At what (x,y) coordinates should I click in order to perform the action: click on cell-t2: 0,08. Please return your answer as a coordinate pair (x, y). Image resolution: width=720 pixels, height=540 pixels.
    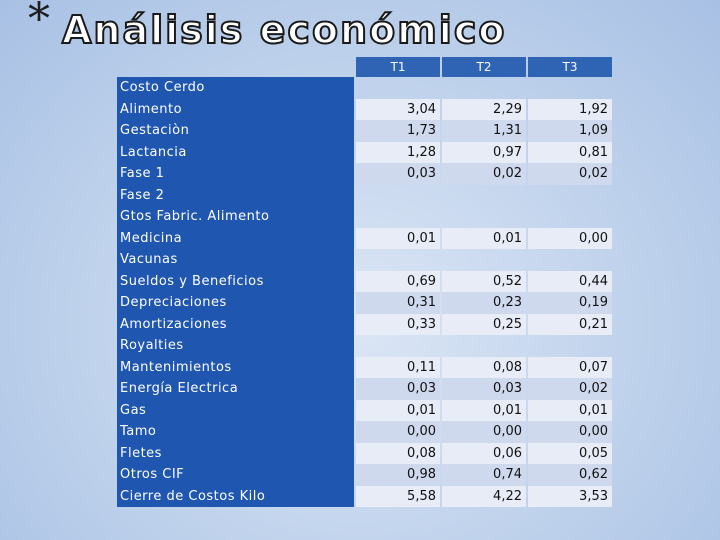
    Looking at the image, I should click on (484, 367).